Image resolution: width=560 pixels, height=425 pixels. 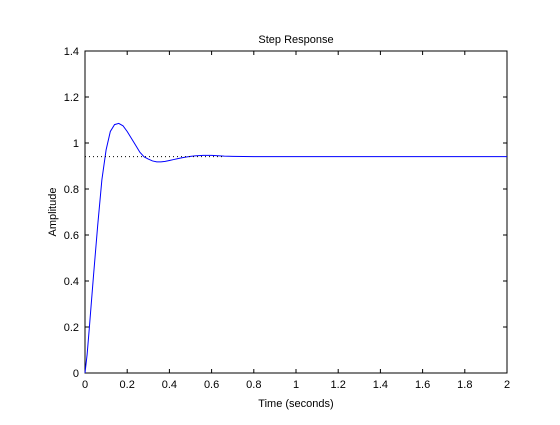 What do you see at coordinates (295, 404) in the screenshot?
I see `x-axis-label: Time (seconds)` at bounding box center [295, 404].